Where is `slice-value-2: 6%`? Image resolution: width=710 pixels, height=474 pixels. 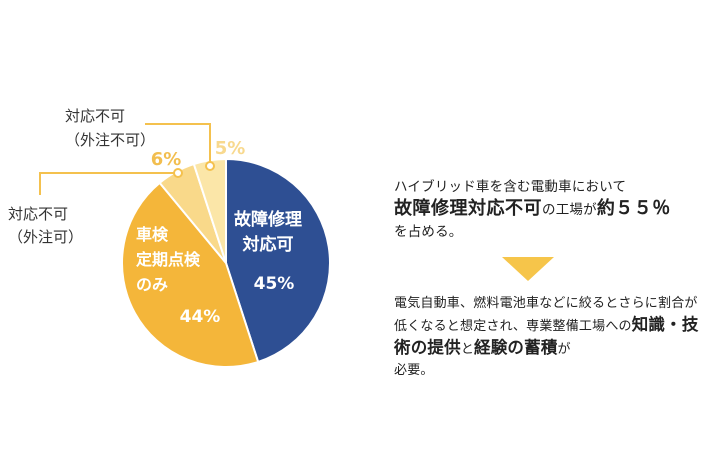 slice-value-2: 6% is located at coordinates (166, 159).